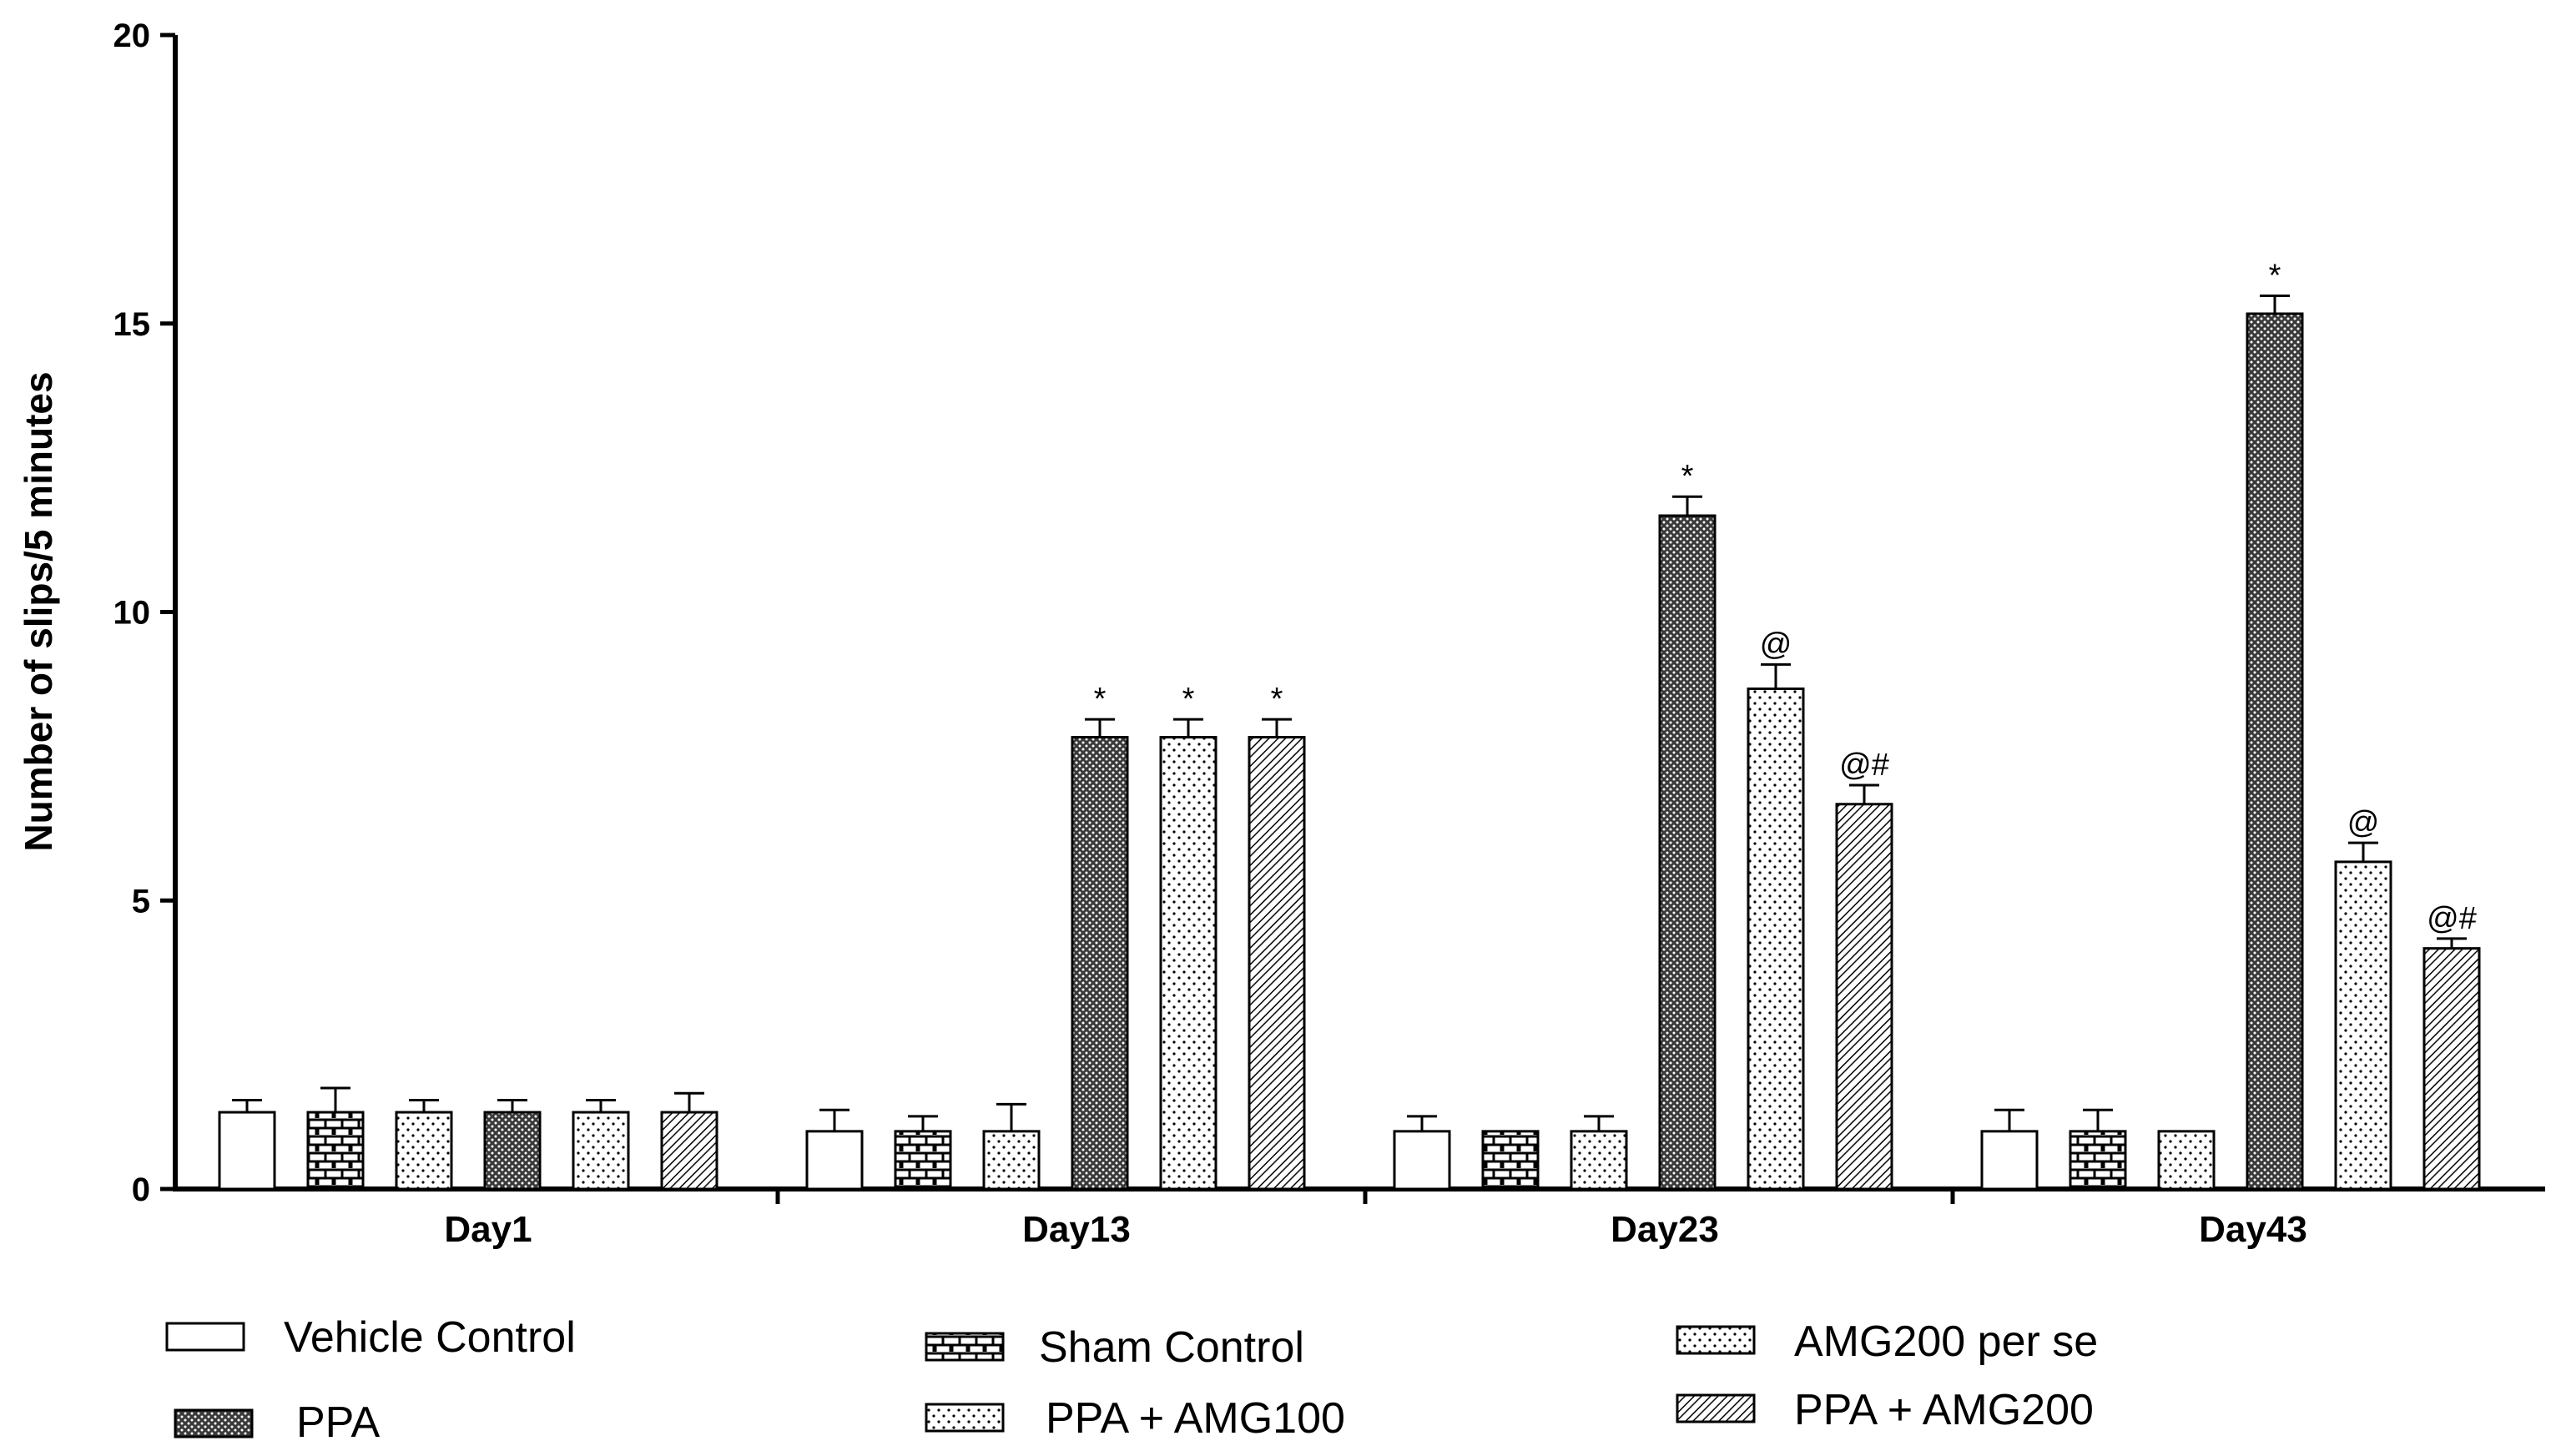 Image resolution: width=2556 pixels, height=1456 pixels. What do you see at coordinates (1171, 1347) in the screenshot?
I see `legend-label-sham-control: Sham Control` at bounding box center [1171, 1347].